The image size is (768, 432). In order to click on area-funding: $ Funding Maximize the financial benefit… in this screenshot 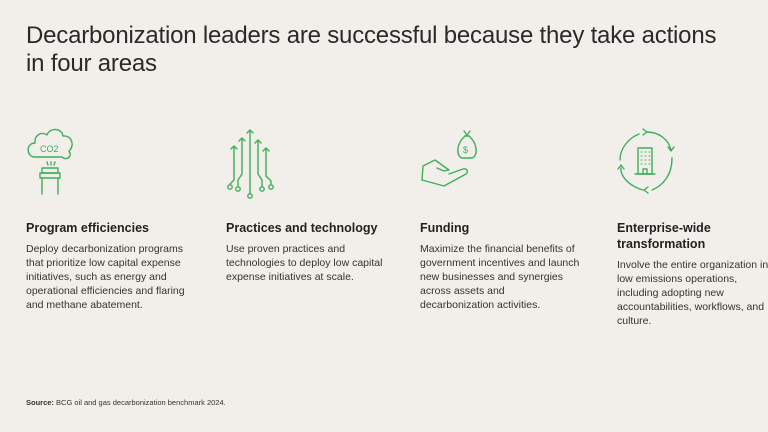, I will do `click(500, 220)`.